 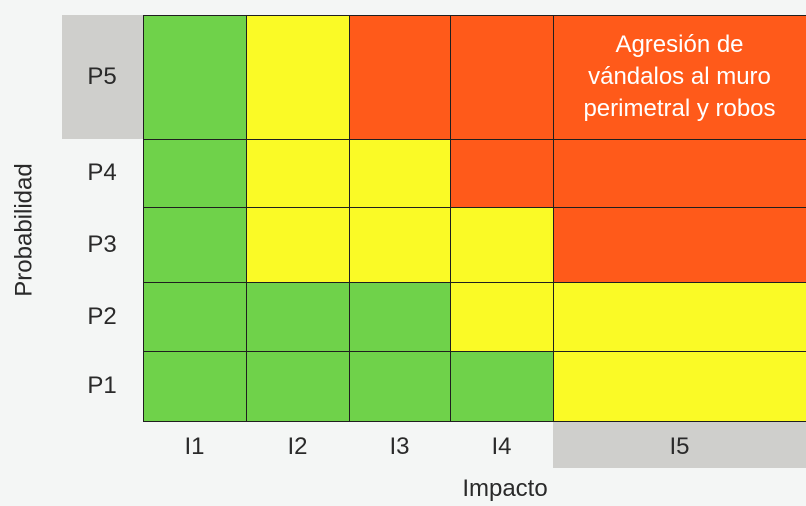 I want to click on matrix-cell-p1-i5, so click(x=679, y=386).